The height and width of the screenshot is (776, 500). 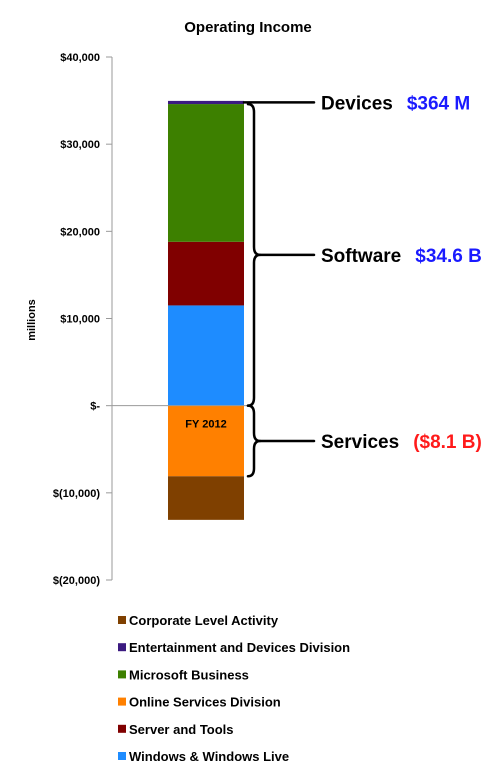 What do you see at coordinates (360, 442) in the screenshot?
I see `annotation-services-name: Services` at bounding box center [360, 442].